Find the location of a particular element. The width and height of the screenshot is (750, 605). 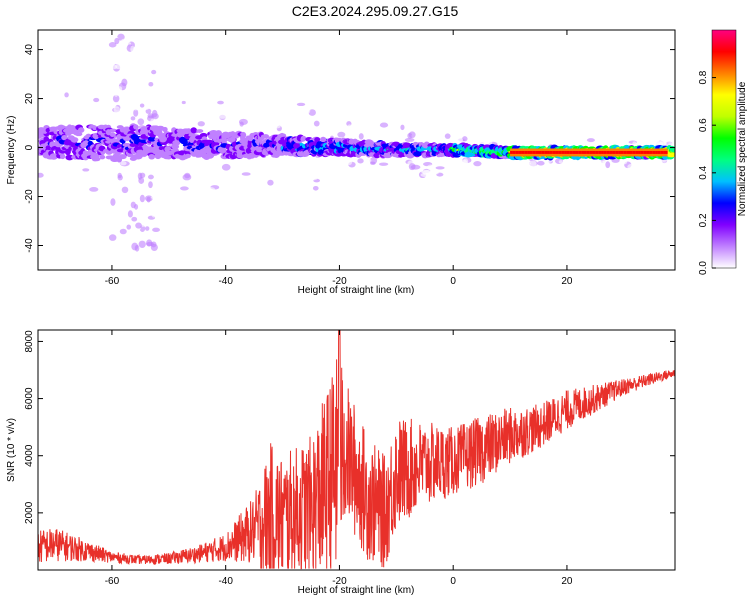

snr-xtick-label: -60 is located at coordinates (112, 581).